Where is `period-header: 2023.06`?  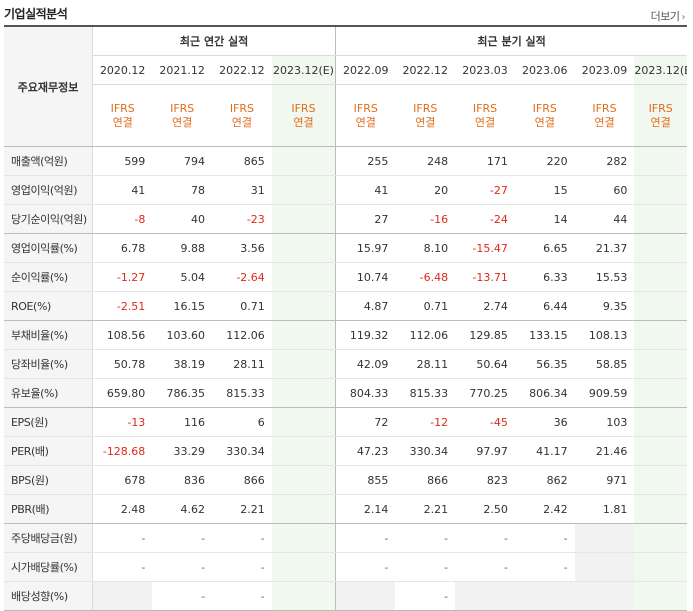 period-header: 2023.06 is located at coordinates (544, 70).